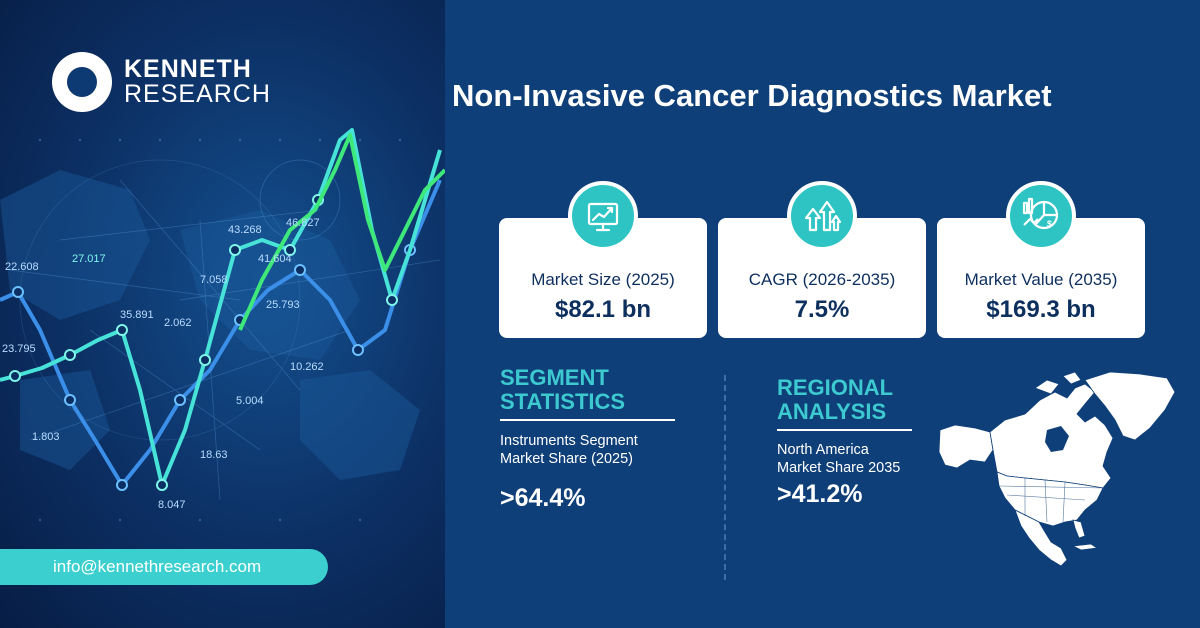 The height and width of the screenshot is (628, 1200). Describe the element at coordinates (822, 309) in the screenshot. I see `cagr-value: 7.5%` at that location.